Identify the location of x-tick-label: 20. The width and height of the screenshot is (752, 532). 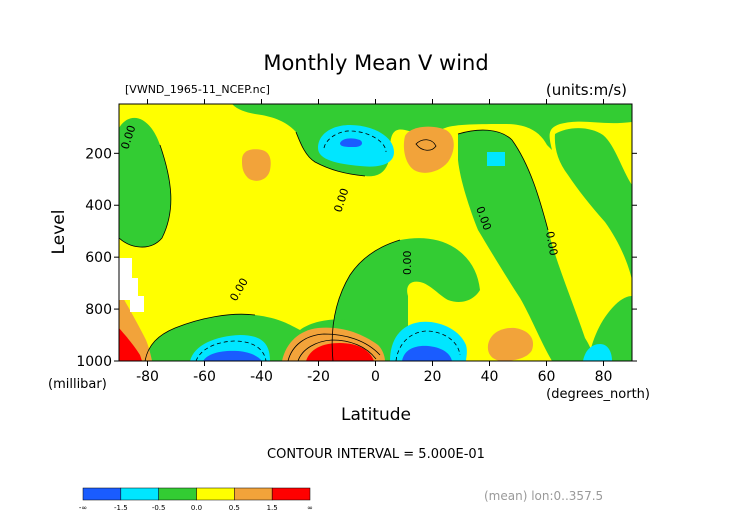
(433, 377).